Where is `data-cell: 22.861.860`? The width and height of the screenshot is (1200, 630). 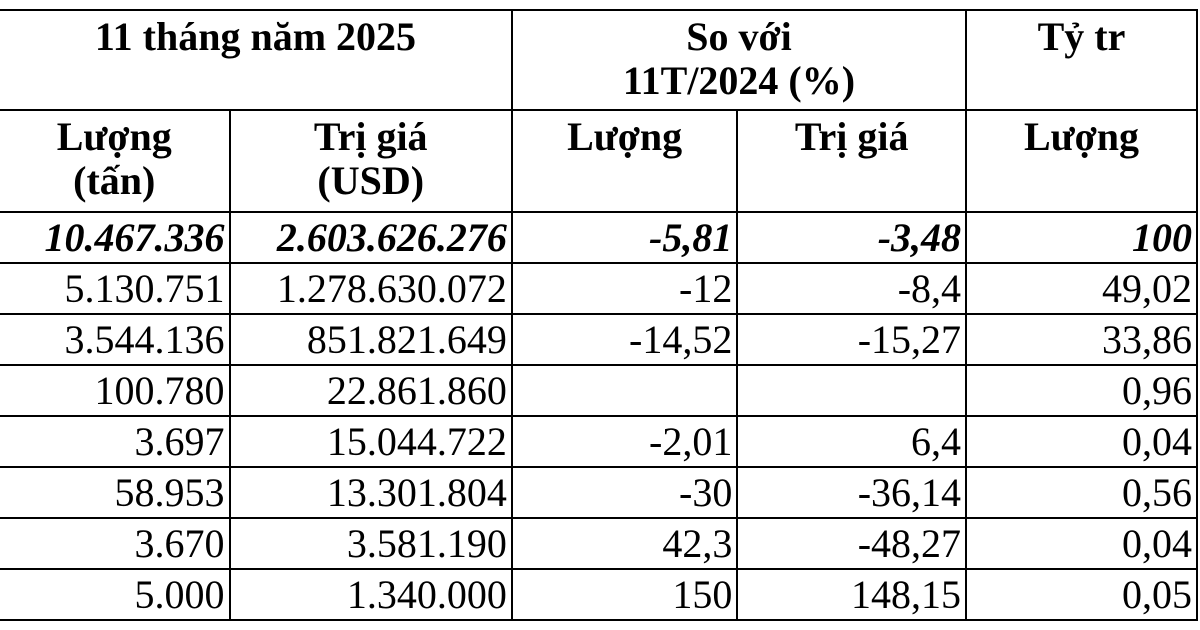
data-cell: 22.861.860 is located at coordinates (370, 390).